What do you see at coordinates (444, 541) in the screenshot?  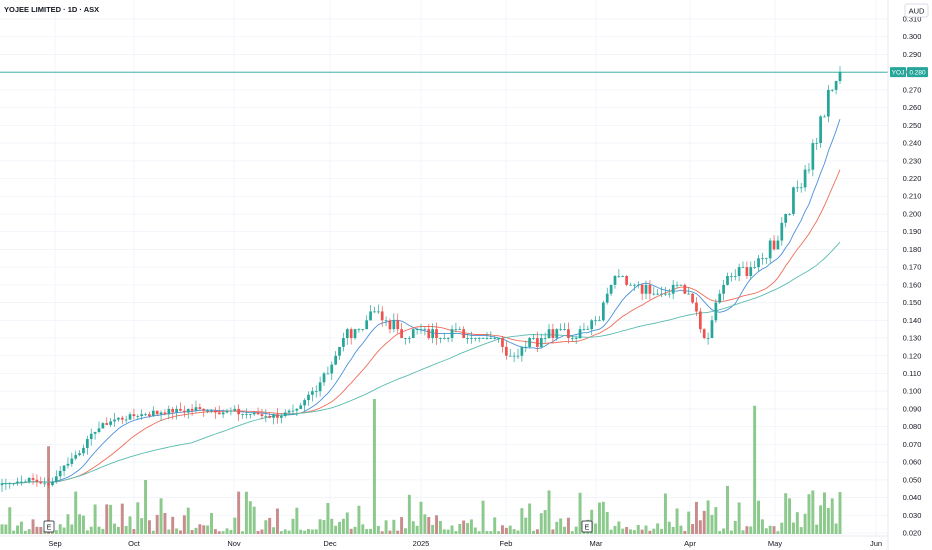 I see `time-axis: Sep Oct Nov Dec 2025 Feb Mar Apr May Jun` at bounding box center [444, 541].